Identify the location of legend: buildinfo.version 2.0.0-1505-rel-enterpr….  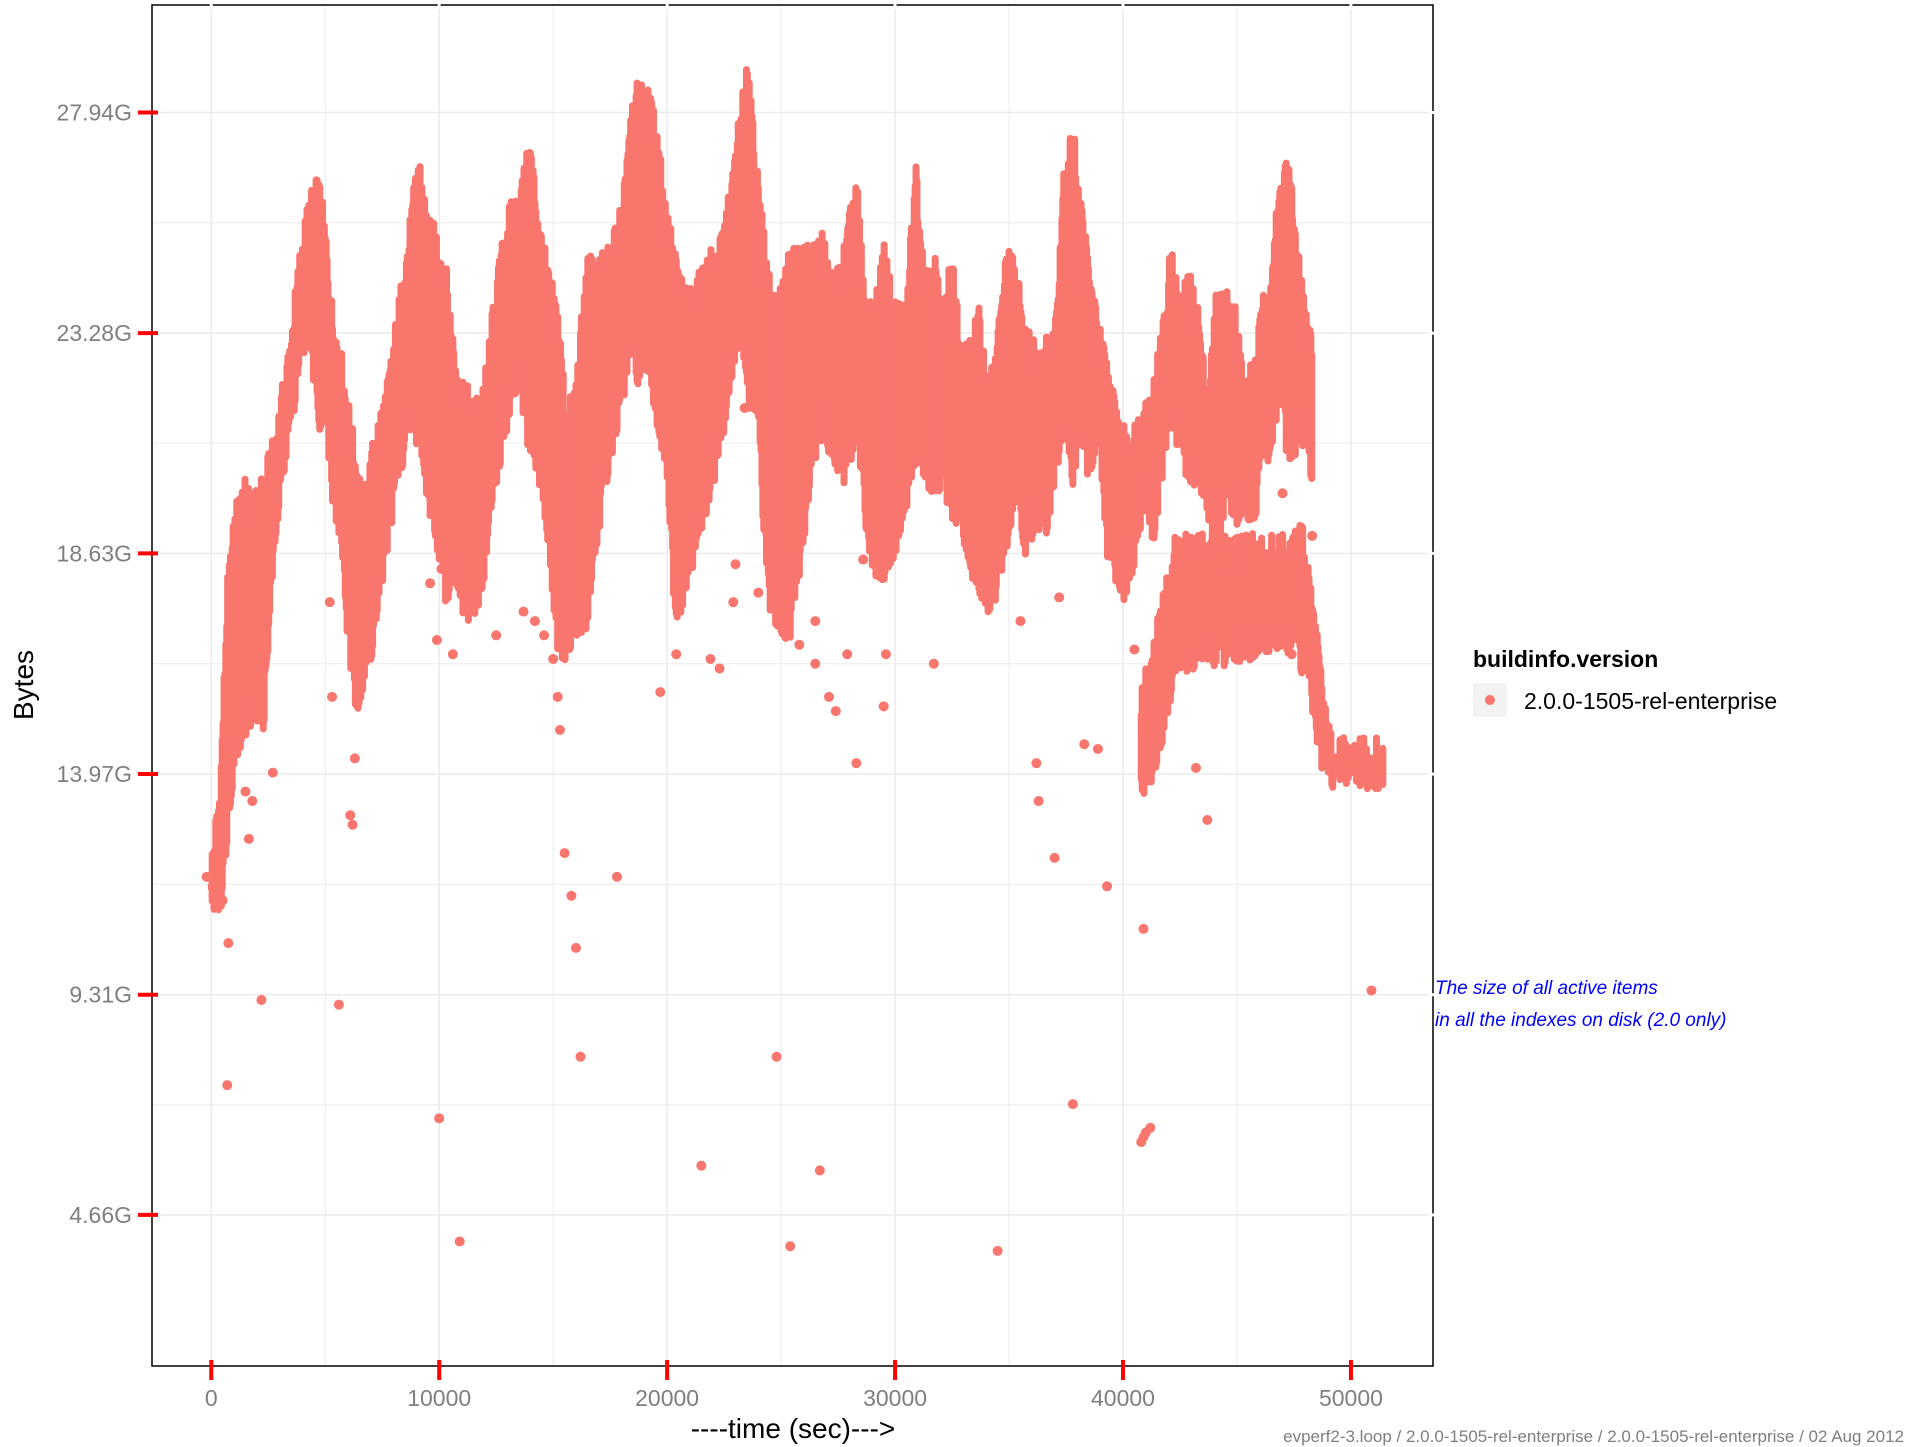
(1625, 681).